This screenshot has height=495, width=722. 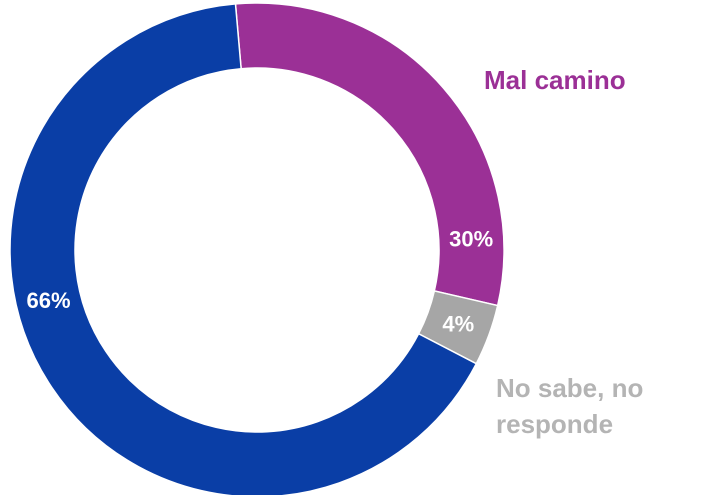 What do you see at coordinates (570, 388) in the screenshot?
I see `category-label-no-sabe-line1: No sabe, no` at bounding box center [570, 388].